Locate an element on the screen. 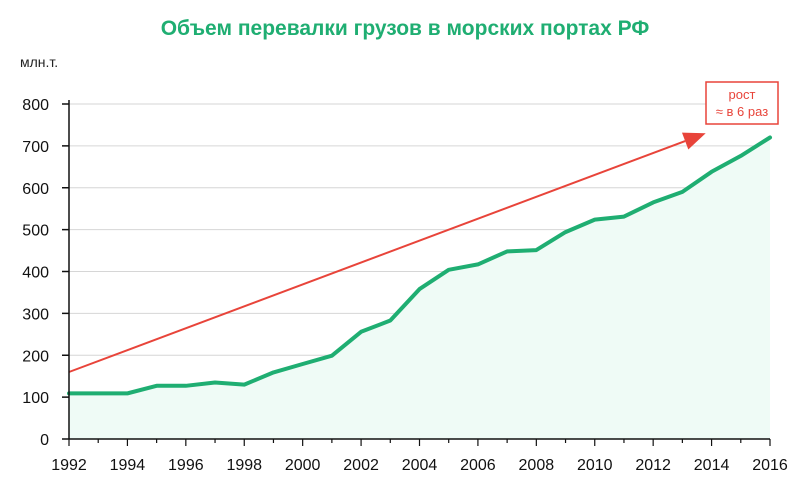  y-tick-label: 400 is located at coordinates (35, 273).